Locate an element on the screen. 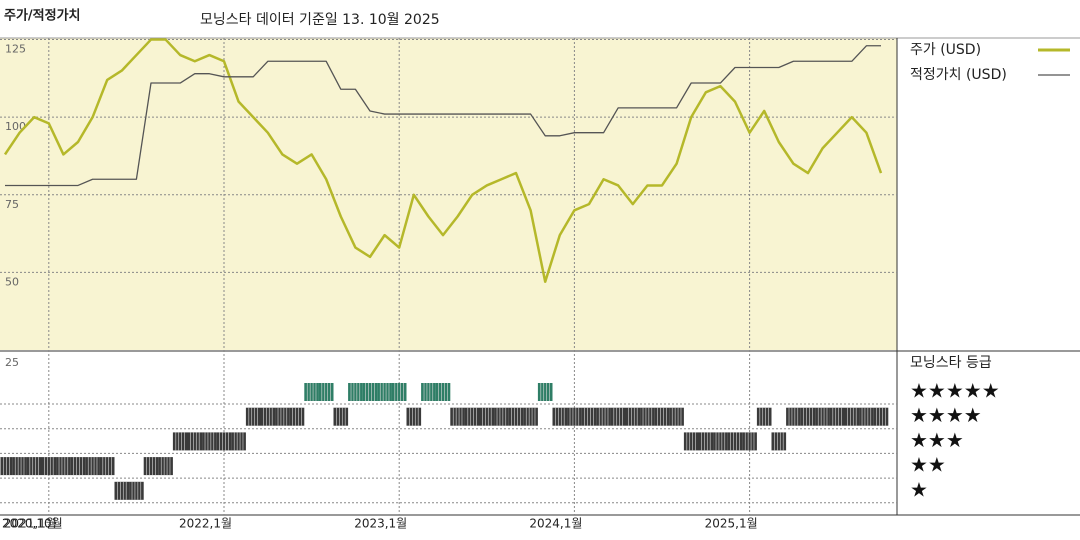  rating-legend-label: ★★★ is located at coordinates (937, 440).